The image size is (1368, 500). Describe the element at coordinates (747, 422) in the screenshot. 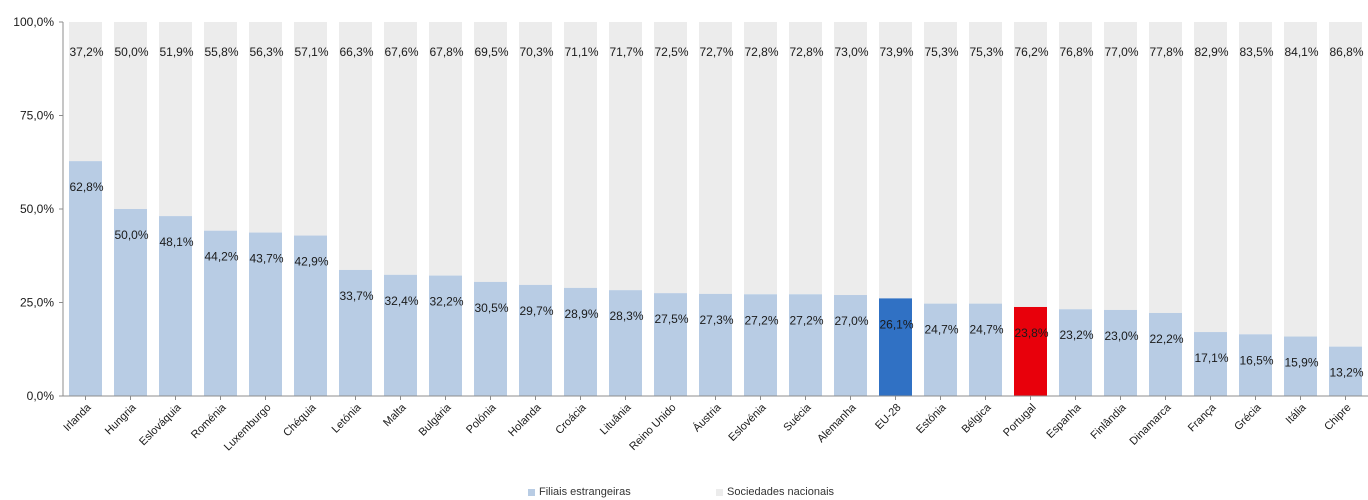

I see `x-tick-label: Eslovénia` at that location.